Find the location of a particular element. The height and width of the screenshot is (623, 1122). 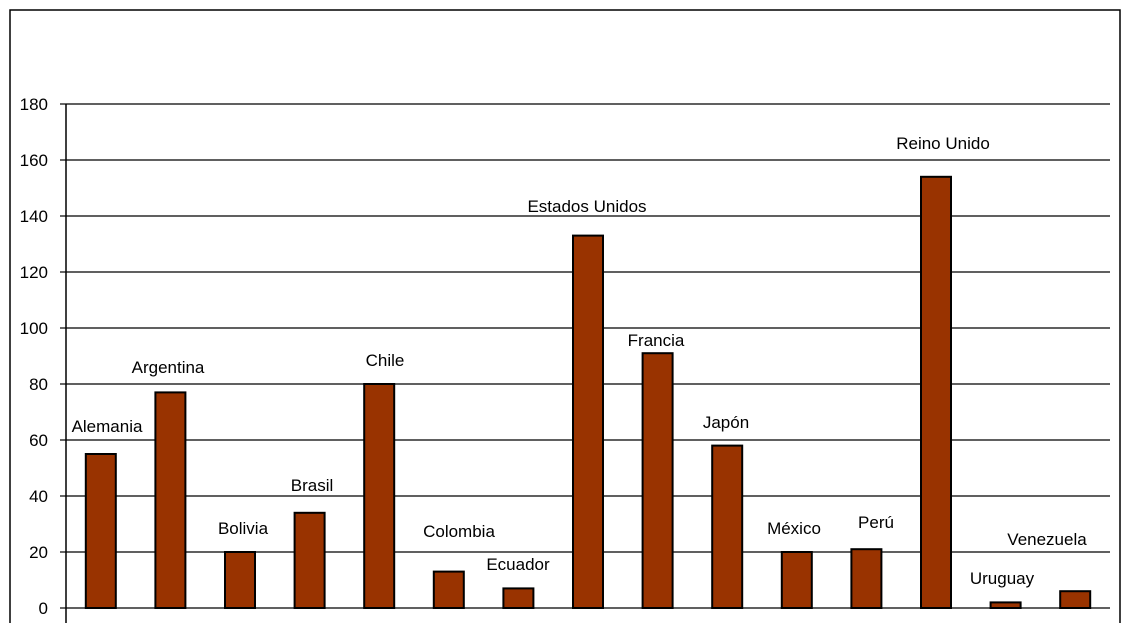

bar-venezuela is located at coordinates (1075, 600).